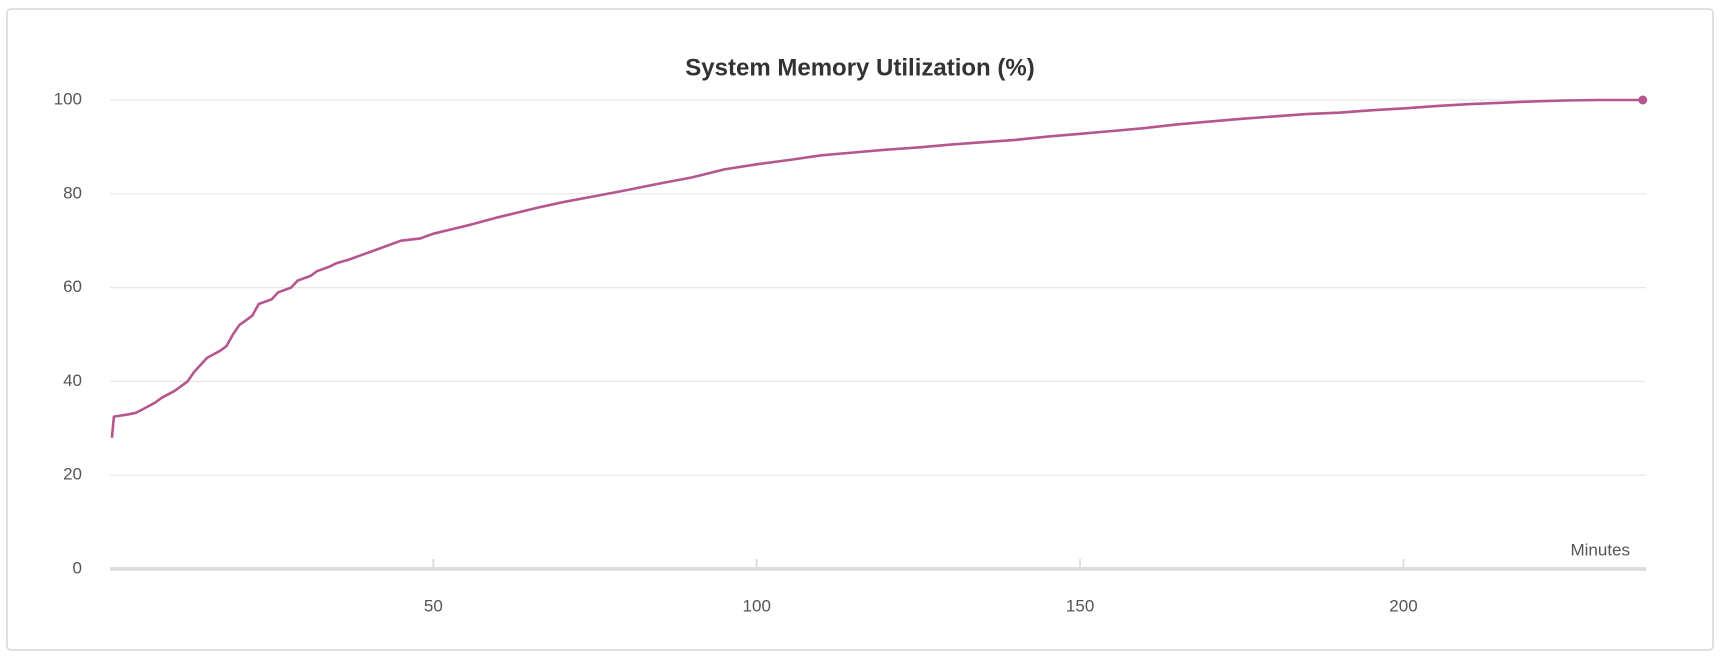 This screenshot has width=1720, height=658. Describe the element at coordinates (72, 286) in the screenshot. I see `y-tick-label: 60` at that location.